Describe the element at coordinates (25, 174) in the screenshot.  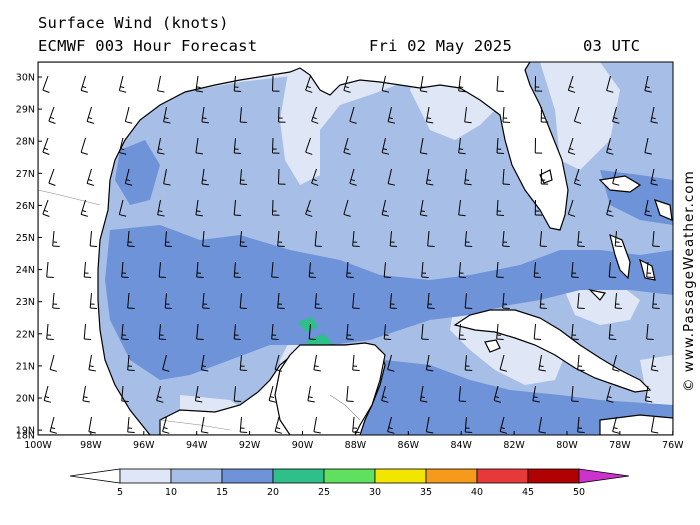
I see `lat-label: 27N` at that location.